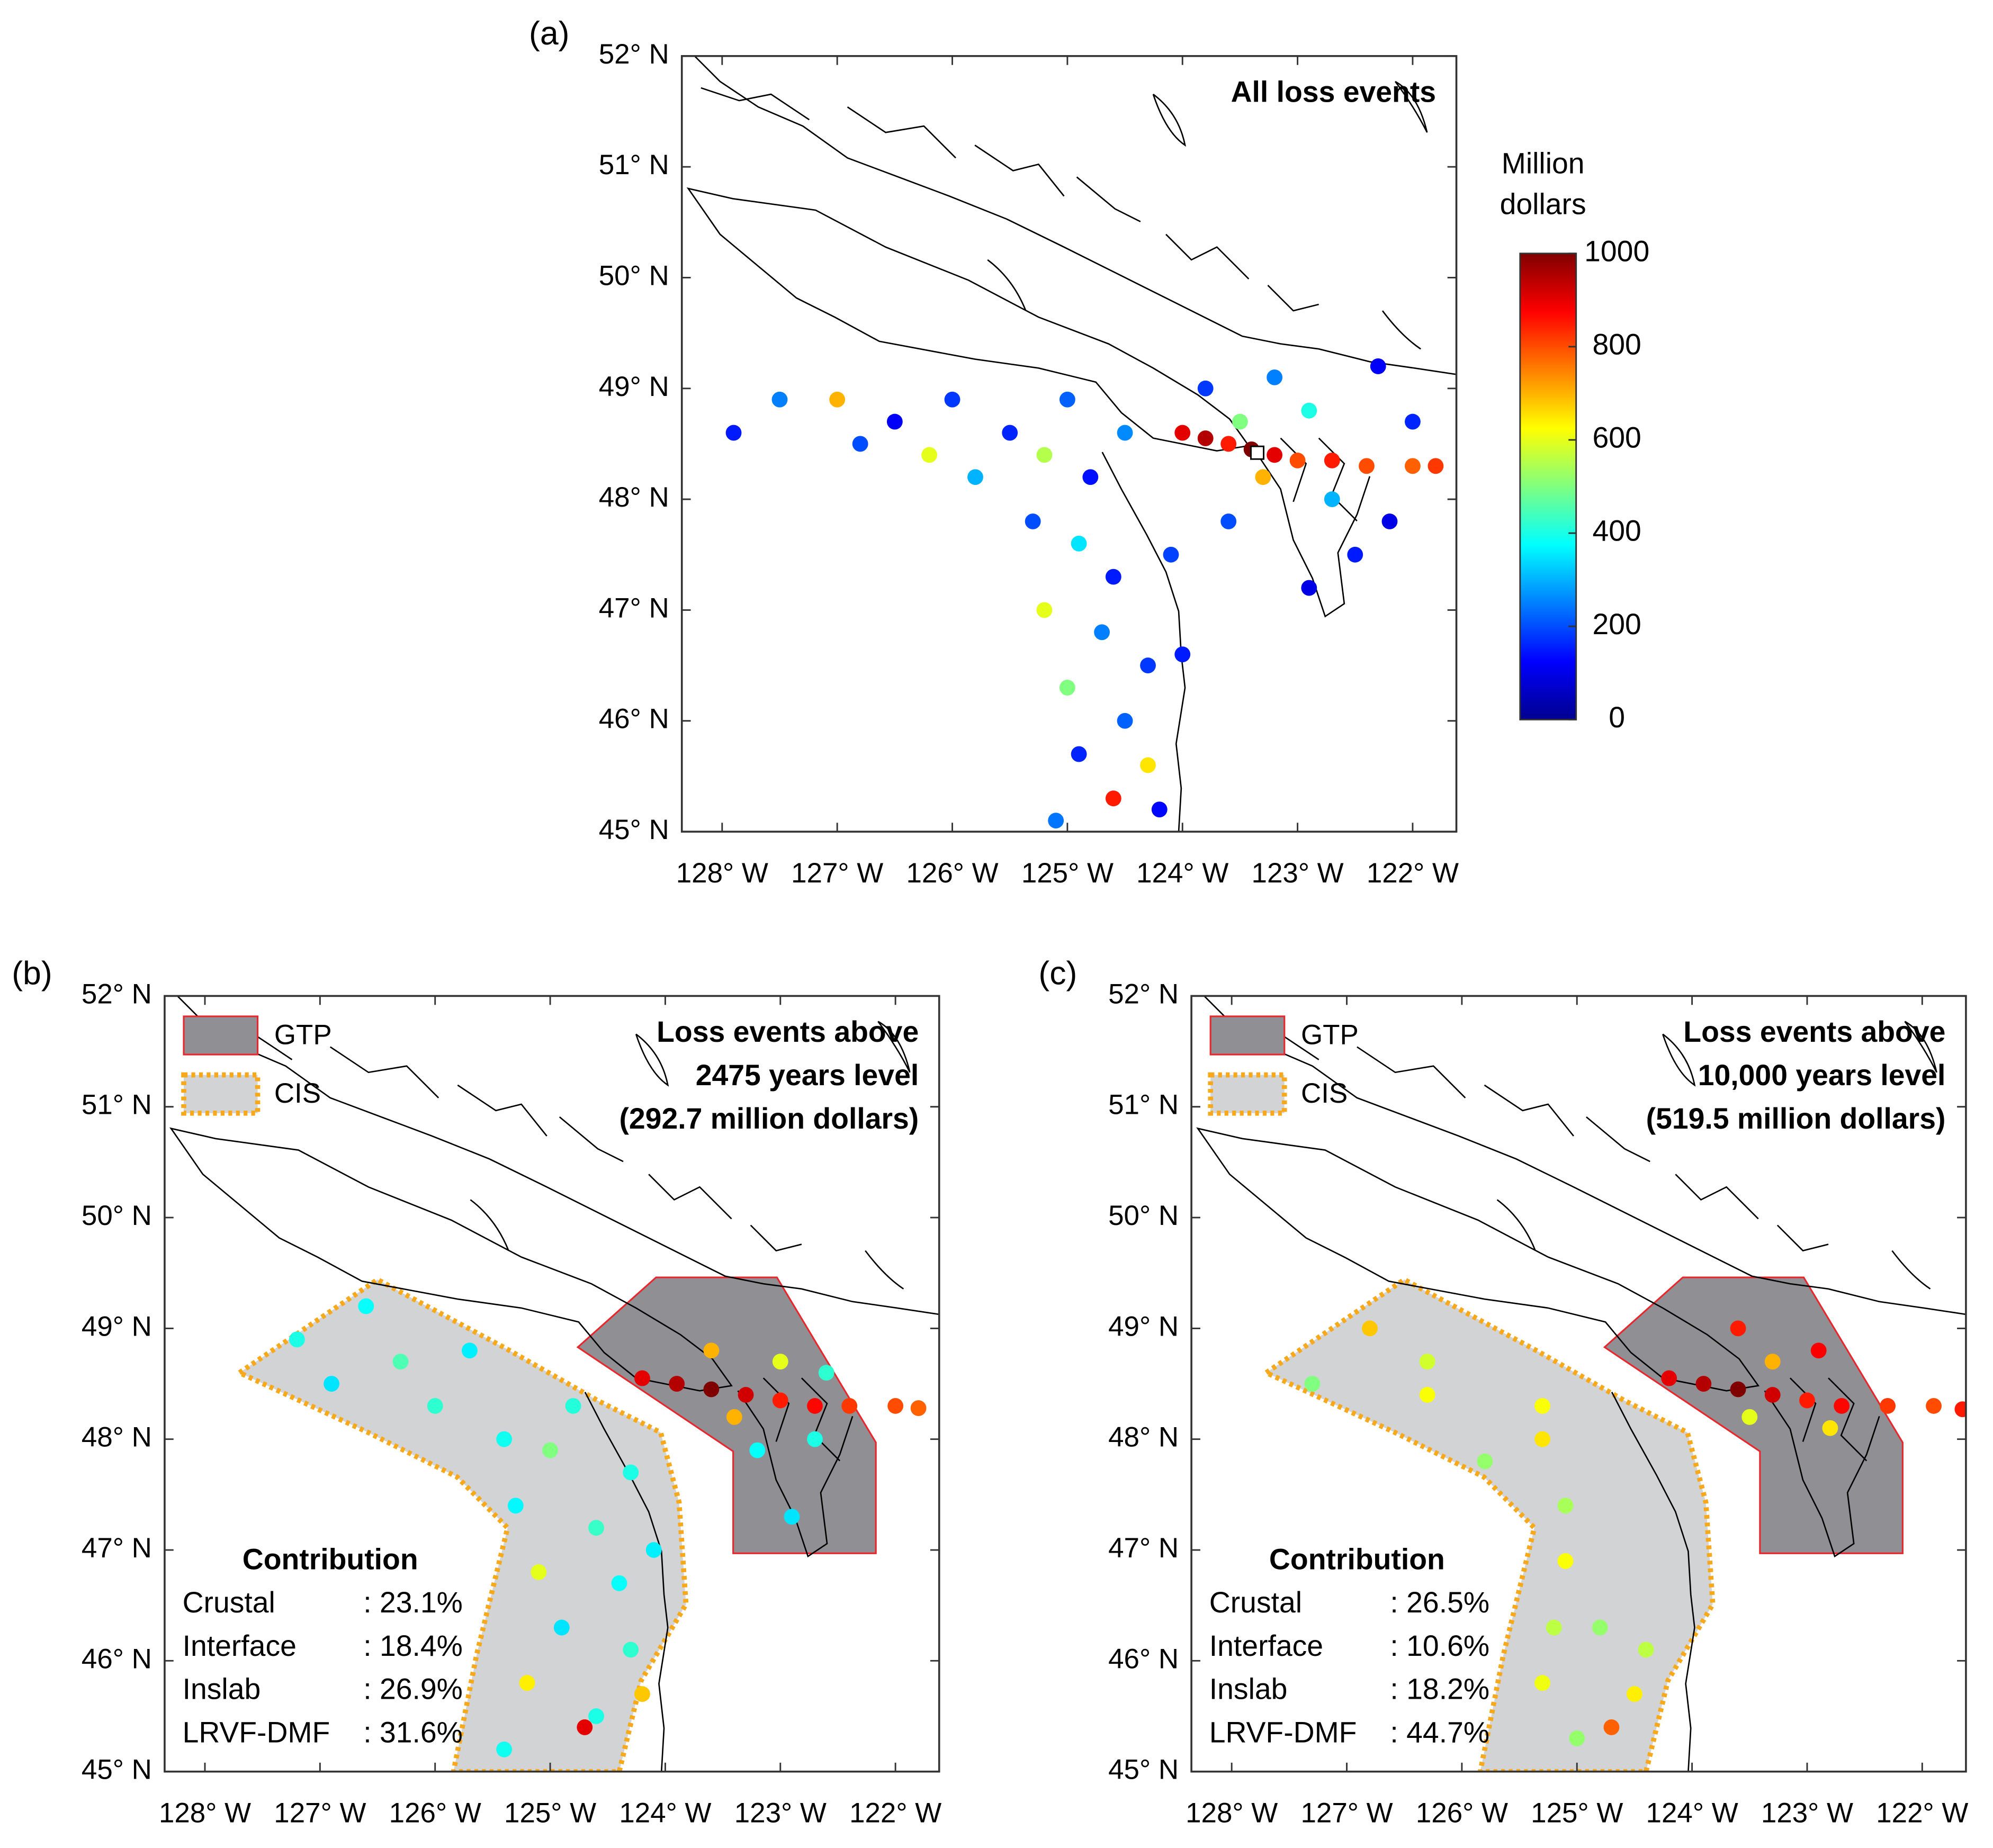 This screenshot has width=1993, height=1848. I want to click on colorbar-tick-label: 1000, so click(1617, 251).